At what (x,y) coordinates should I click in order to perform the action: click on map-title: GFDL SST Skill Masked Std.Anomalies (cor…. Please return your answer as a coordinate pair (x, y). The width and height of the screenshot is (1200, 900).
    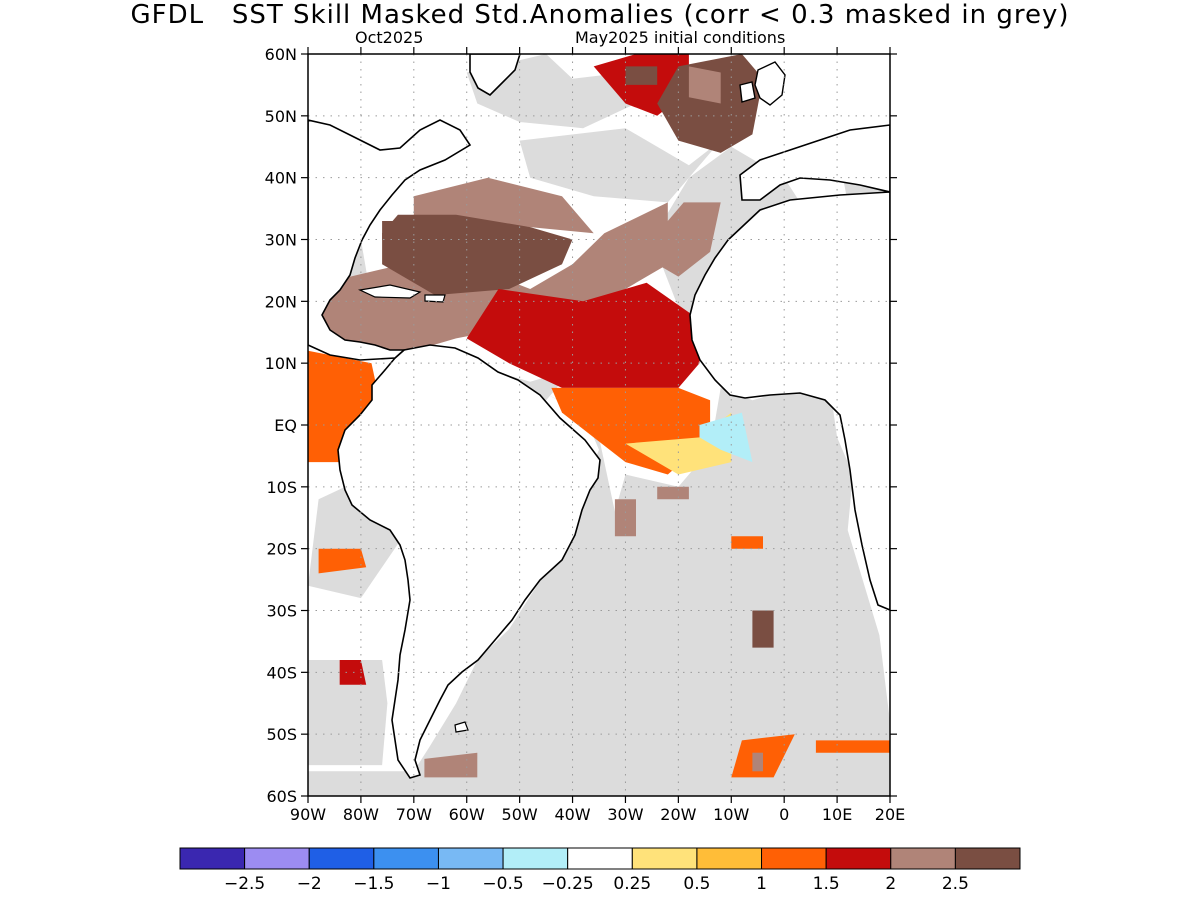
    Looking at the image, I should click on (600, 15).